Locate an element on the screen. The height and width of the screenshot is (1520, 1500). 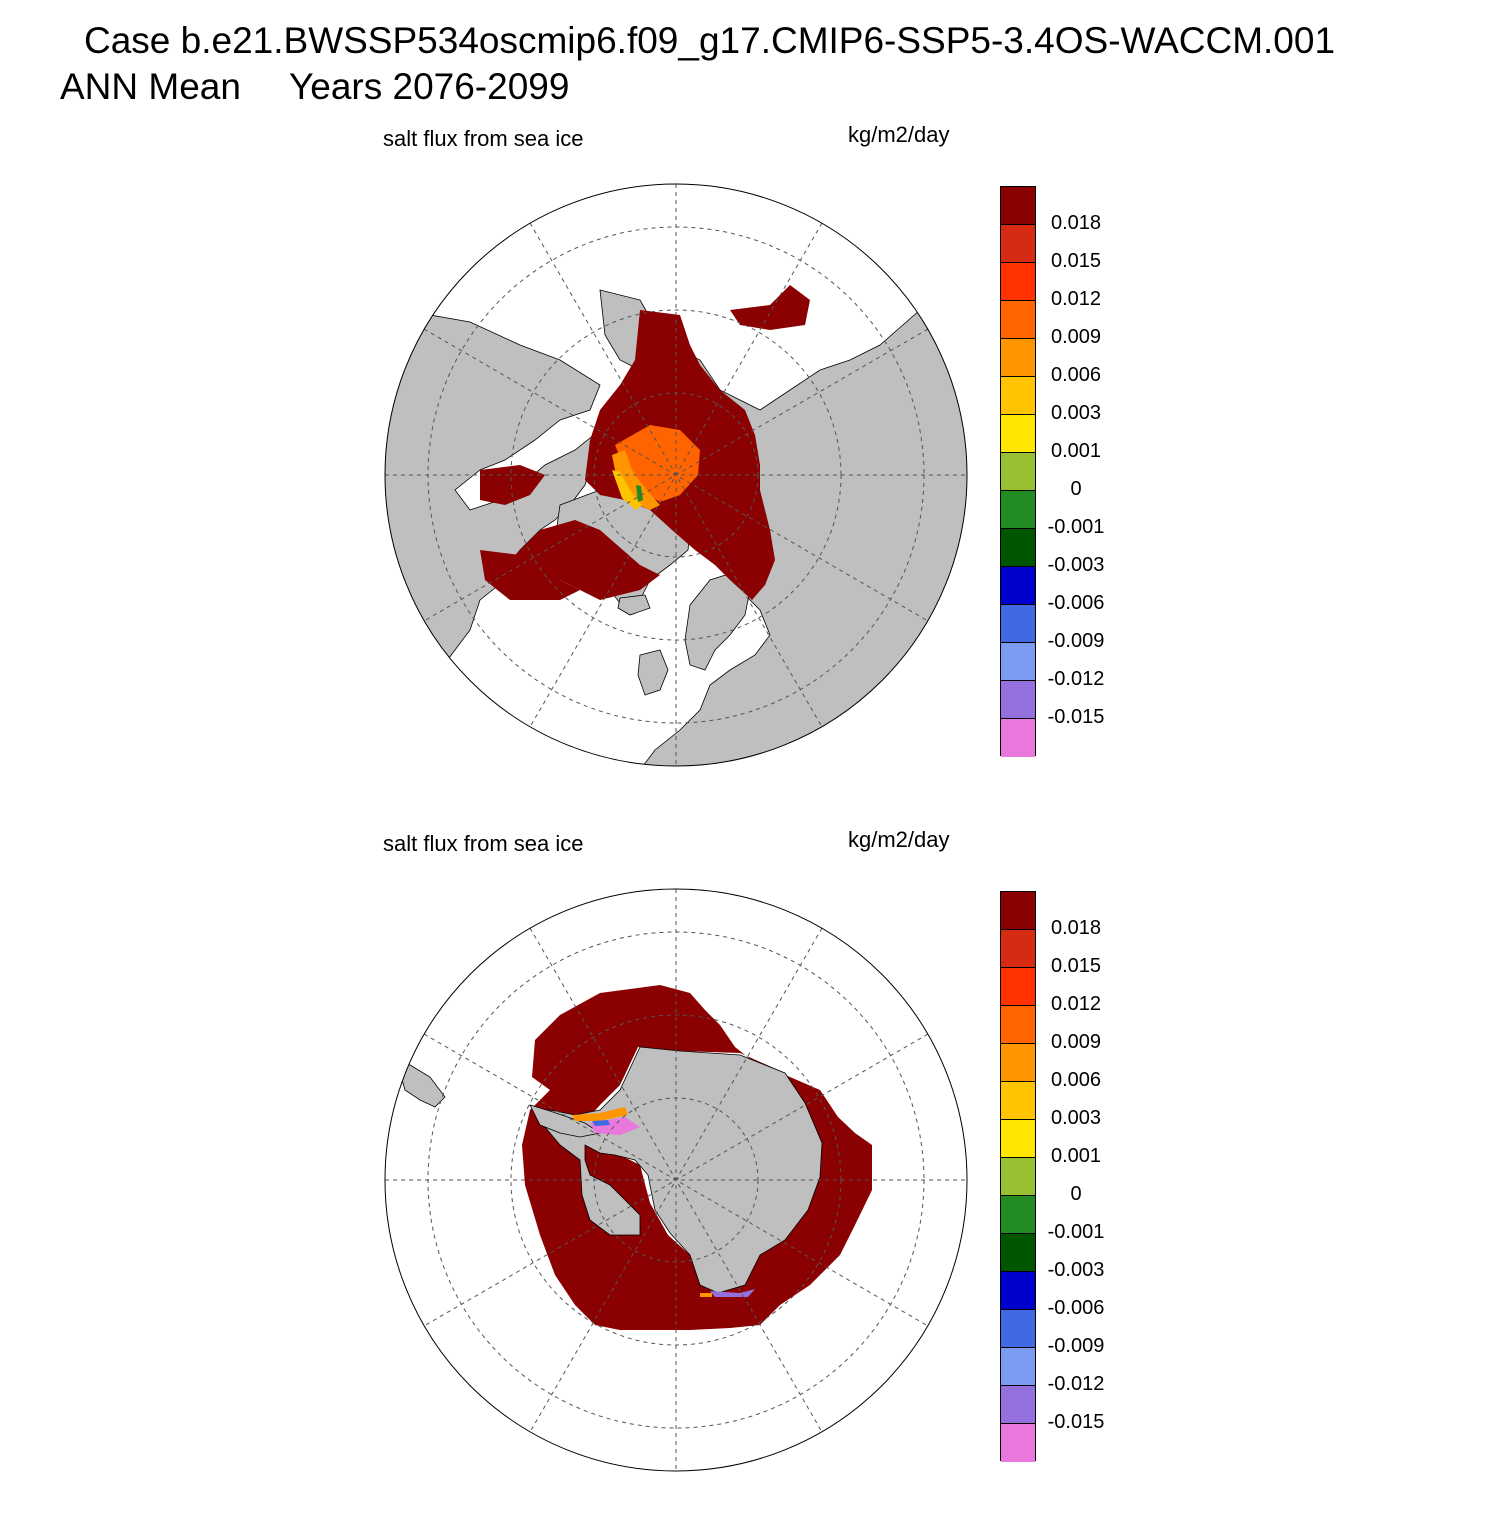
north-land-america is located at coordinates (500, 533).